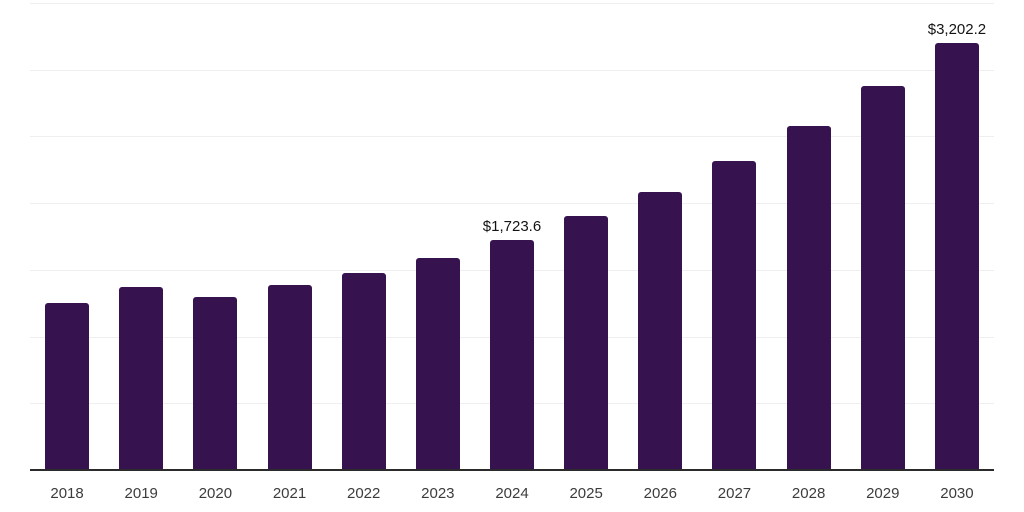  Describe the element at coordinates (660, 493) in the screenshot. I see `x-tick-label: 2026` at that location.